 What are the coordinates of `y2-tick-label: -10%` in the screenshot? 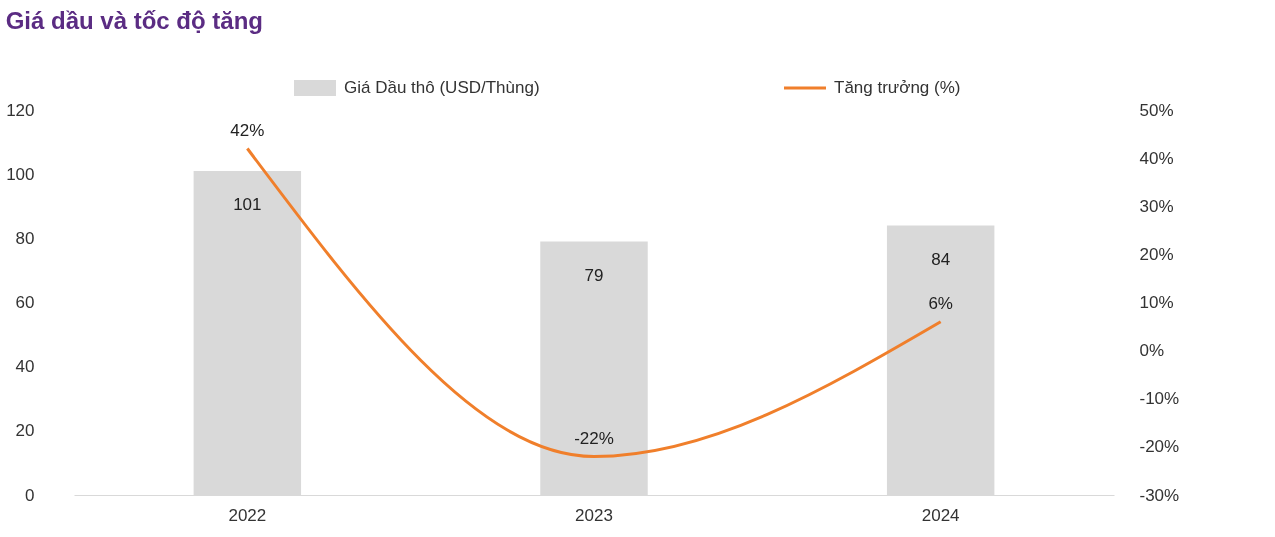 It's located at (1159, 399).